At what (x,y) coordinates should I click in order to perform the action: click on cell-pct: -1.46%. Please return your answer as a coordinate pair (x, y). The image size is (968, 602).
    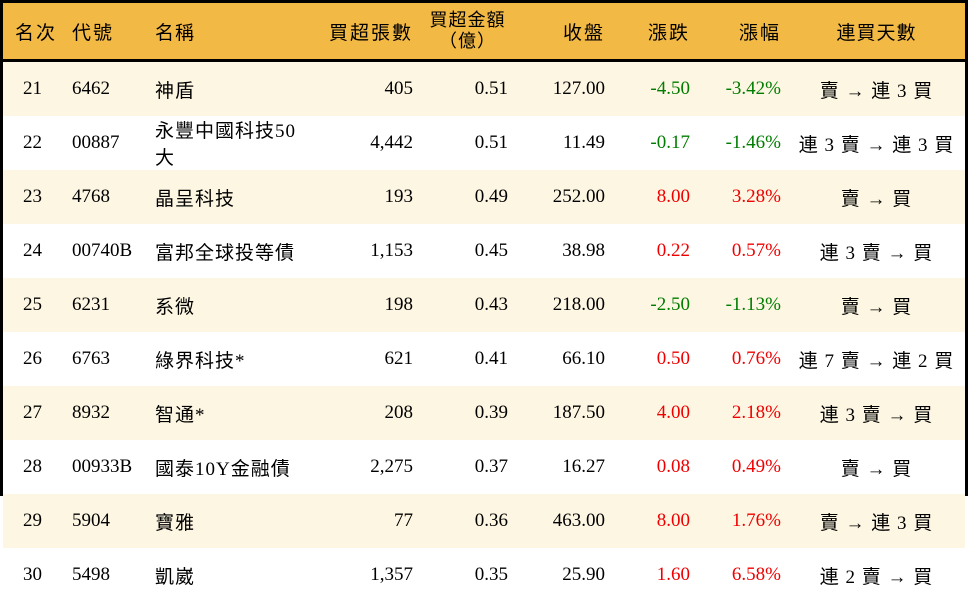
    Looking at the image, I should click on (753, 142).